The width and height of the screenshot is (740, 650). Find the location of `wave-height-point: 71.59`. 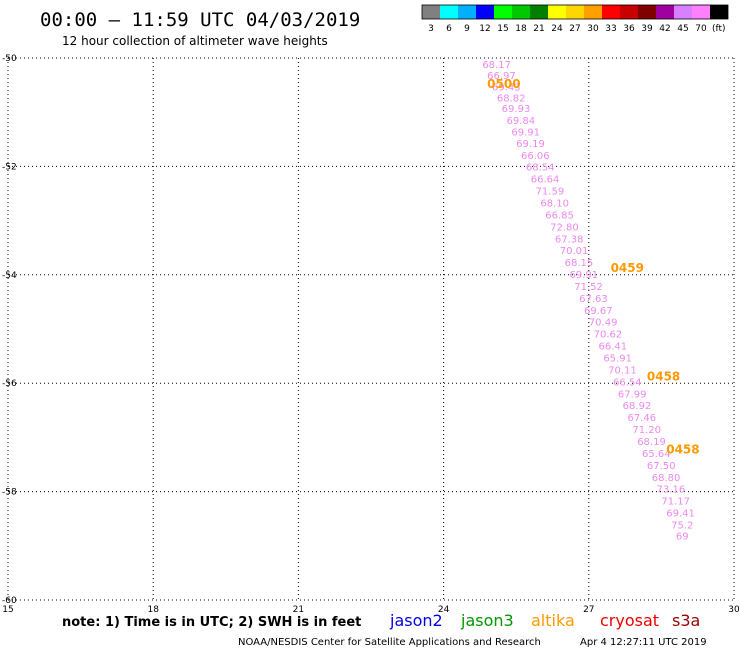

wave-height-point: 71.59 is located at coordinates (550, 192).